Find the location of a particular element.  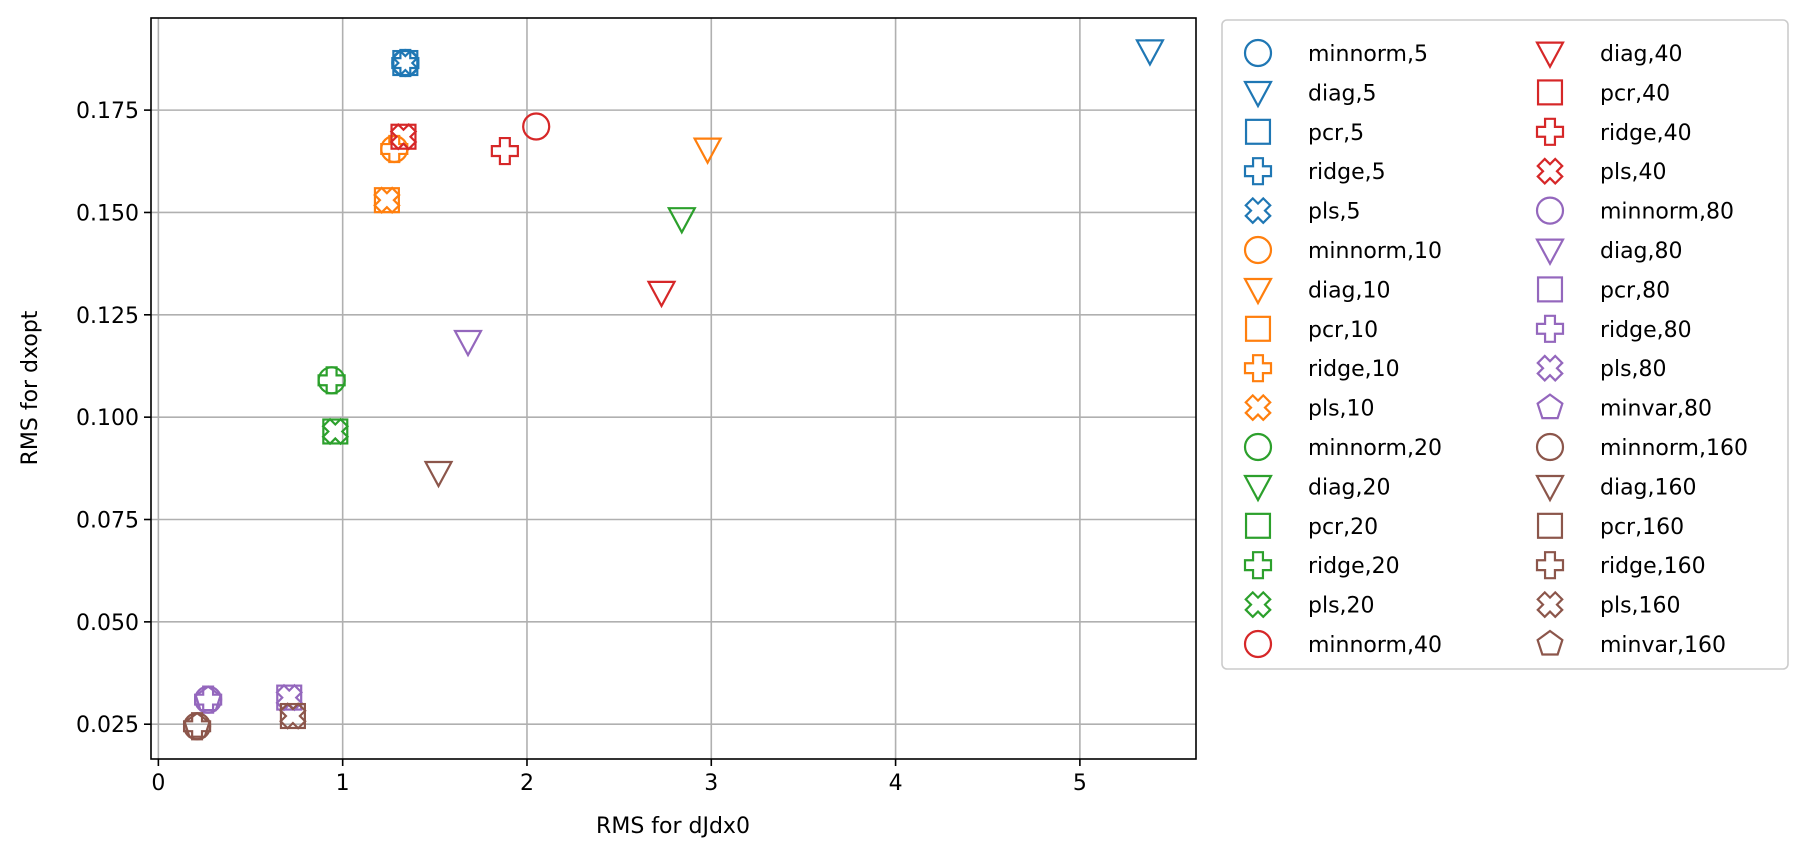

legend-label-pcr-5: pcr,5 is located at coordinates (1336, 133).